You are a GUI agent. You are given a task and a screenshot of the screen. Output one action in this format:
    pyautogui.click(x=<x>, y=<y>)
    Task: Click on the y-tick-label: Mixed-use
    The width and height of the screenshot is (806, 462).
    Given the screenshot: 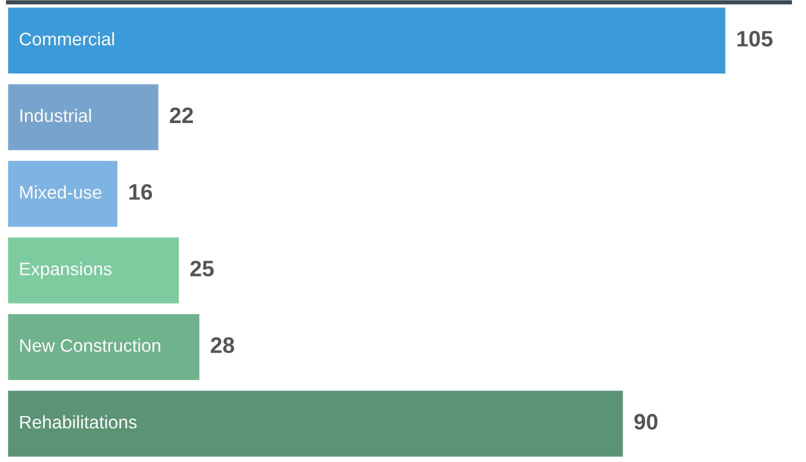 What is the action you would take?
    pyautogui.click(x=61, y=192)
    